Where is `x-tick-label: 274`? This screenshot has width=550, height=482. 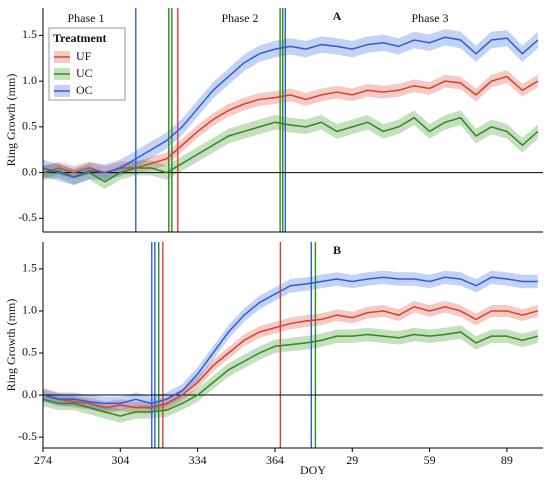
x-tick-label: 274 is located at coordinates (43, 460).